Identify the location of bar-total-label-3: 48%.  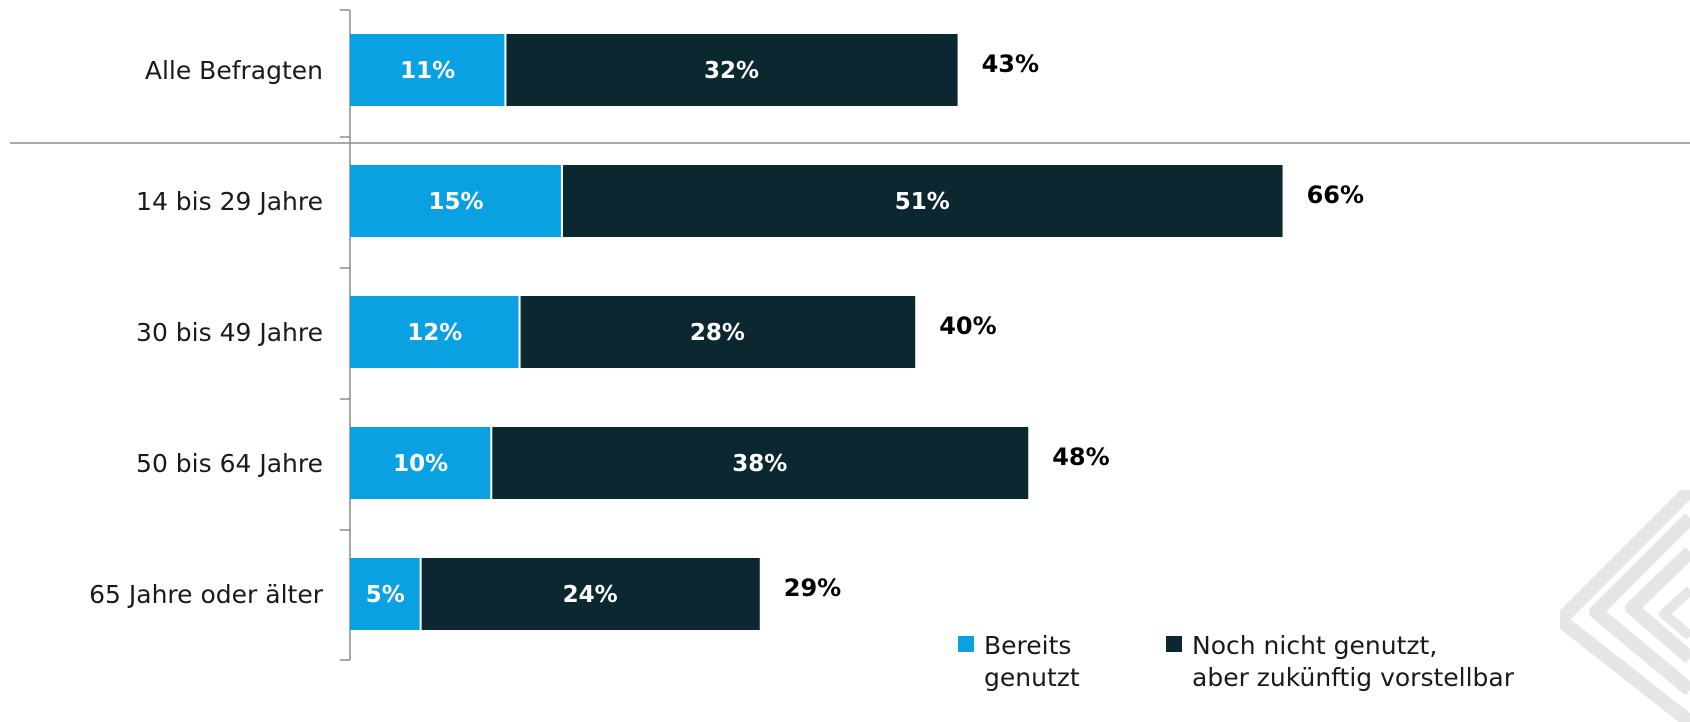
(1080, 457).